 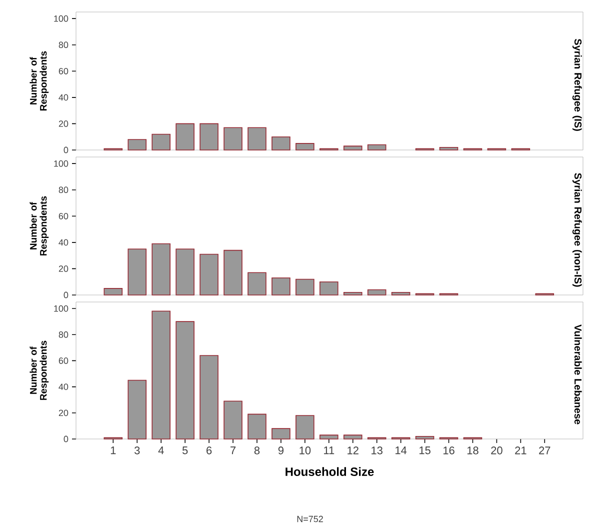 I want to click on x-tick-label: 27, so click(x=544, y=450).